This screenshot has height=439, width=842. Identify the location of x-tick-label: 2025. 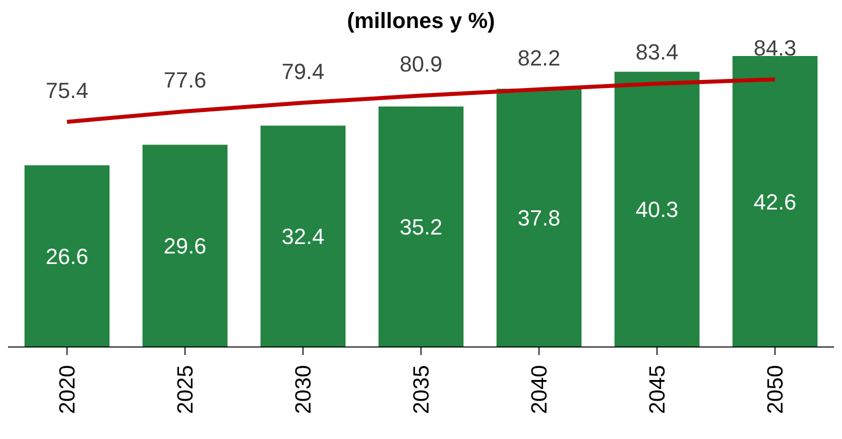
(185, 389).